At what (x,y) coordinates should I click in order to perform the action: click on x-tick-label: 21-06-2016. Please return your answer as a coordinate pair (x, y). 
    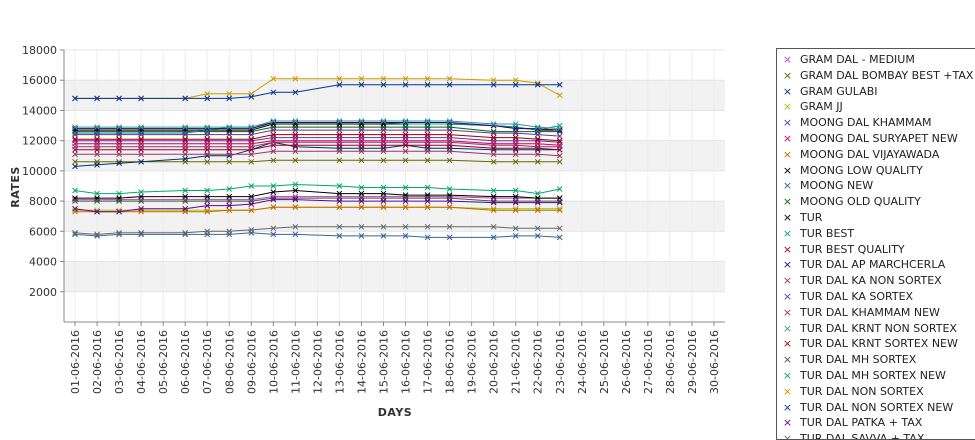
    Looking at the image, I should click on (516, 362).